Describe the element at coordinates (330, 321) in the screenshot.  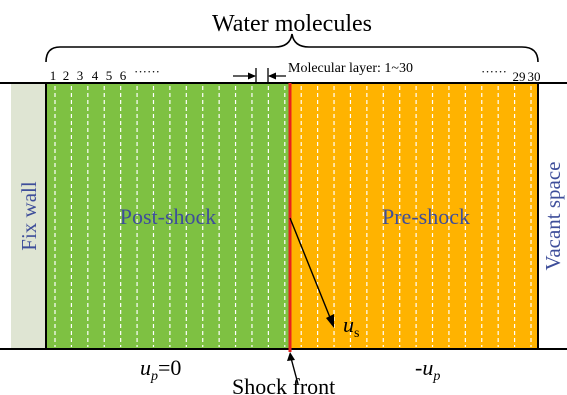
I see `shock-velocity-arrowhead` at that location.